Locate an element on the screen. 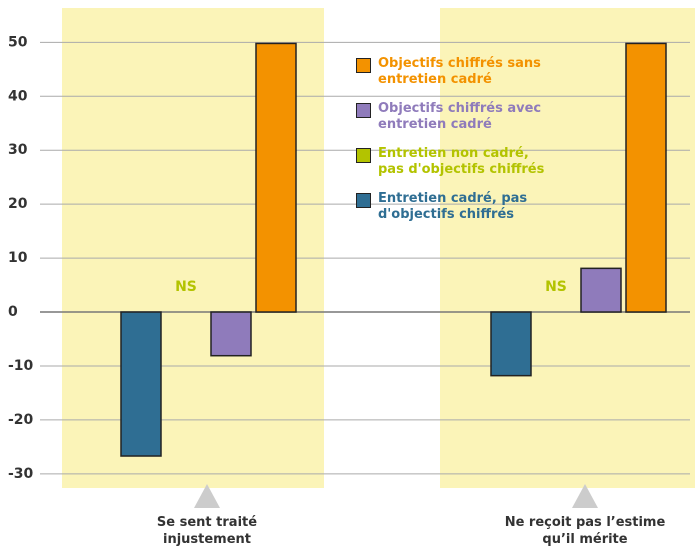 The height and width of the screenshot is (558, 699). y-tick-label: 10 is located at coordinates (18, 258).